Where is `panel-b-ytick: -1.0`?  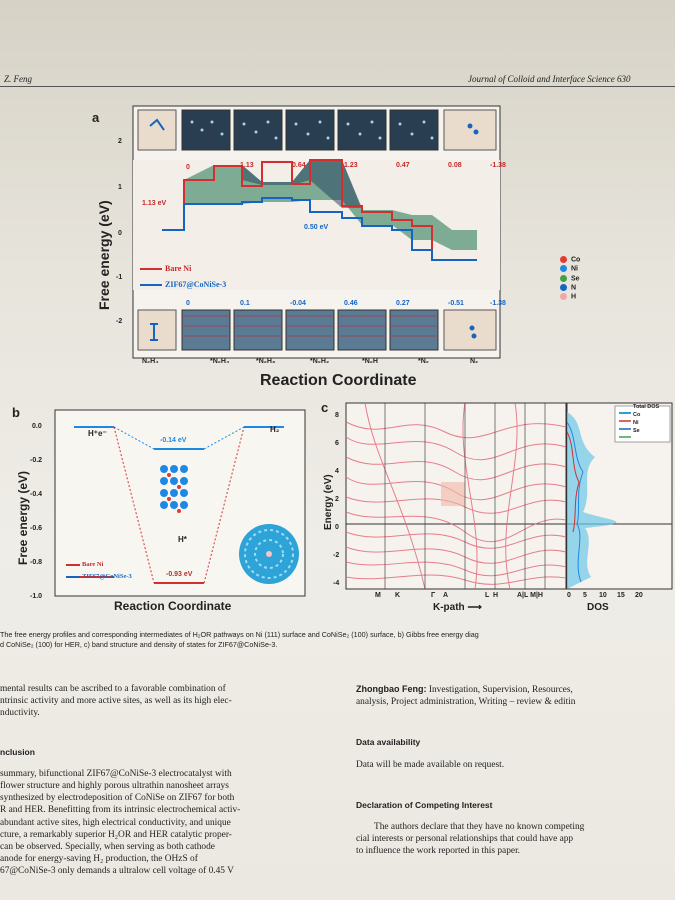 panel-b-ytick: -1.0 is located at coordinates (36, 596).